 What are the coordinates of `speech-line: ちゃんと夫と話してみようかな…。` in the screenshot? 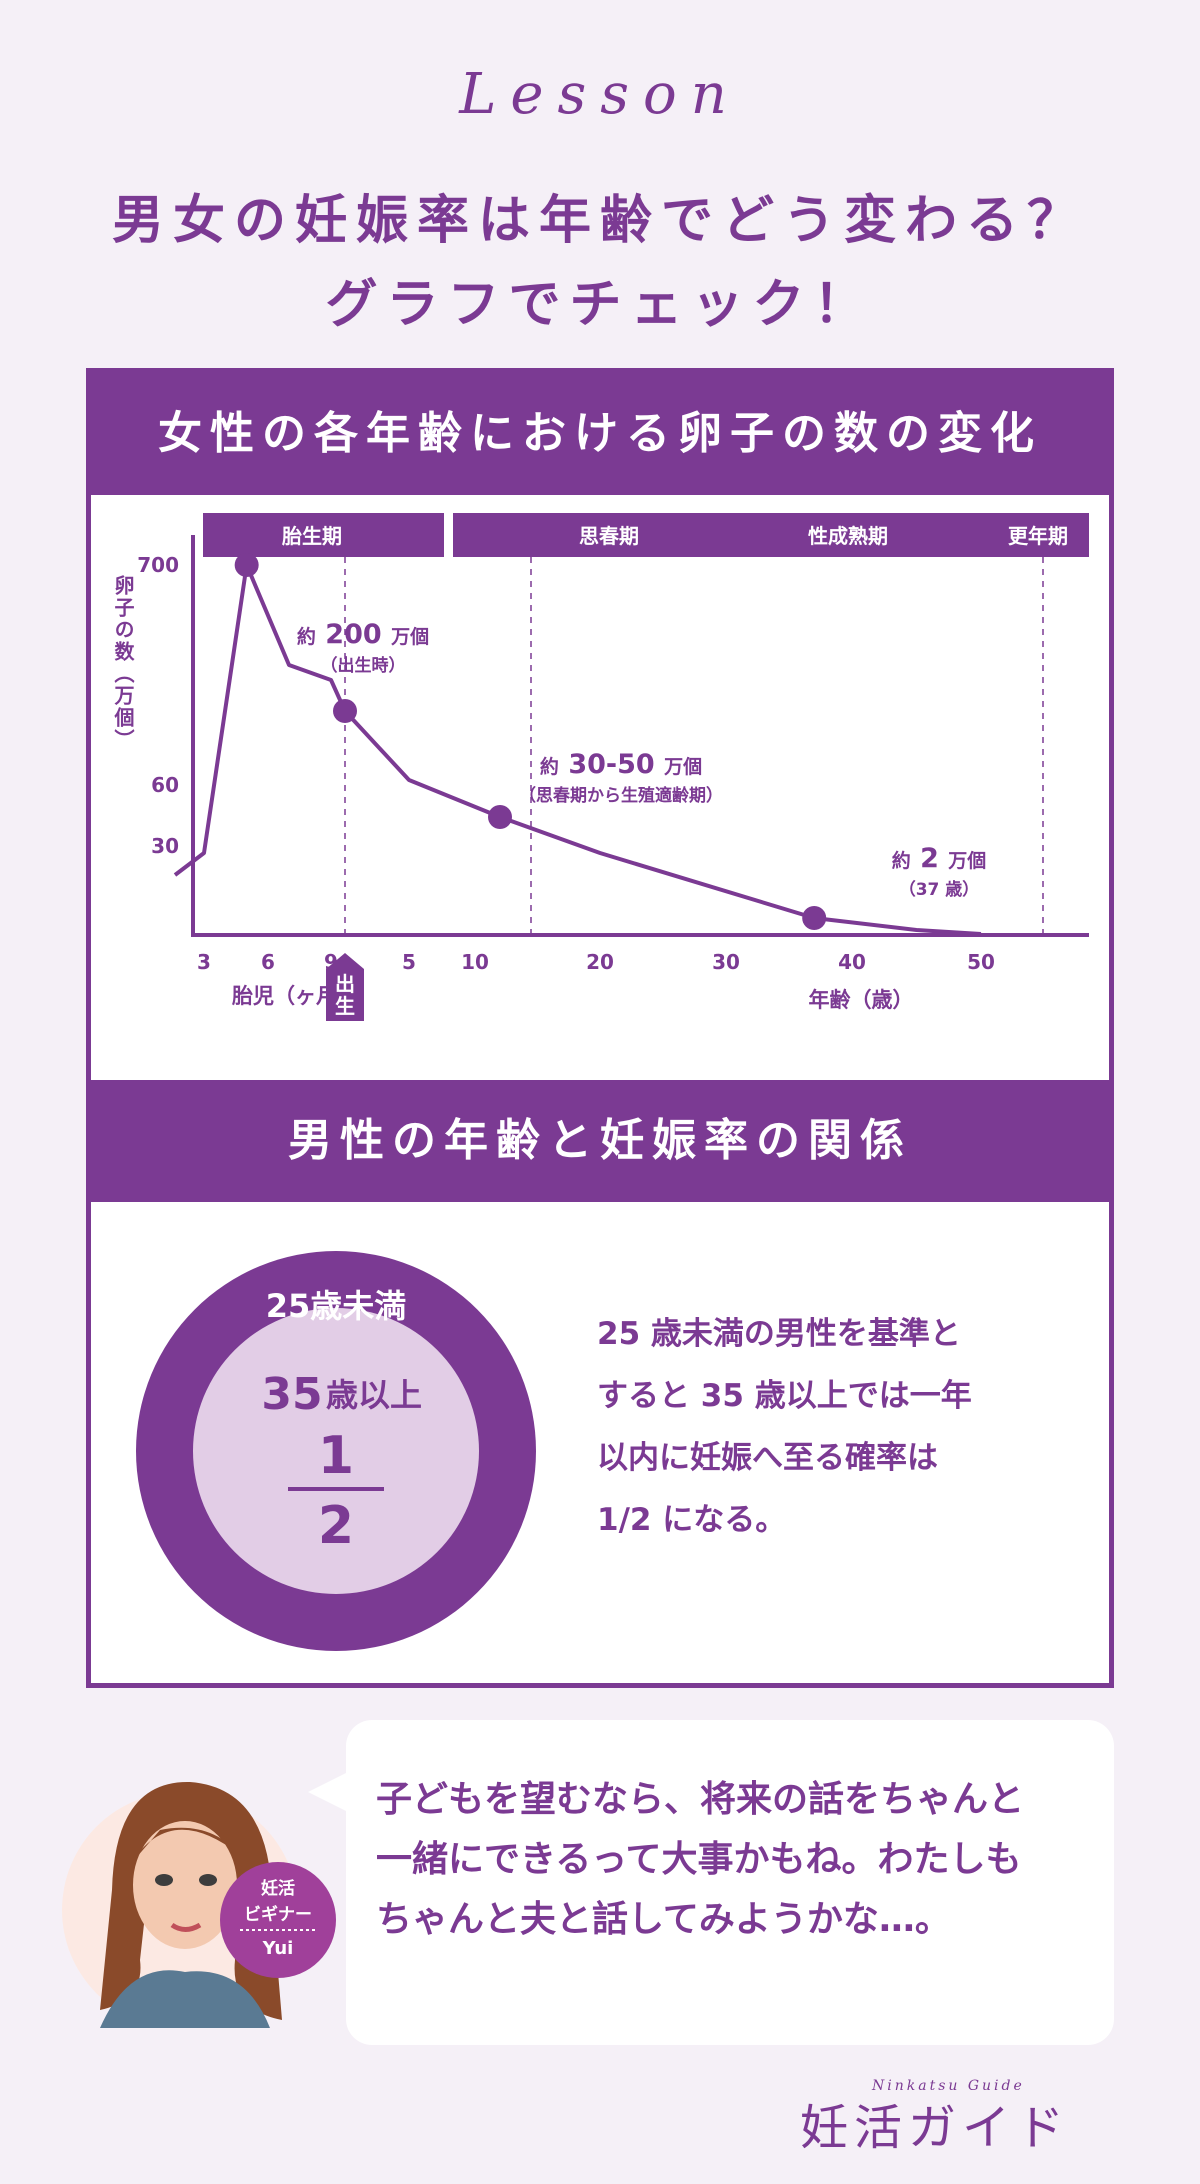 It's located at (663, 1919).